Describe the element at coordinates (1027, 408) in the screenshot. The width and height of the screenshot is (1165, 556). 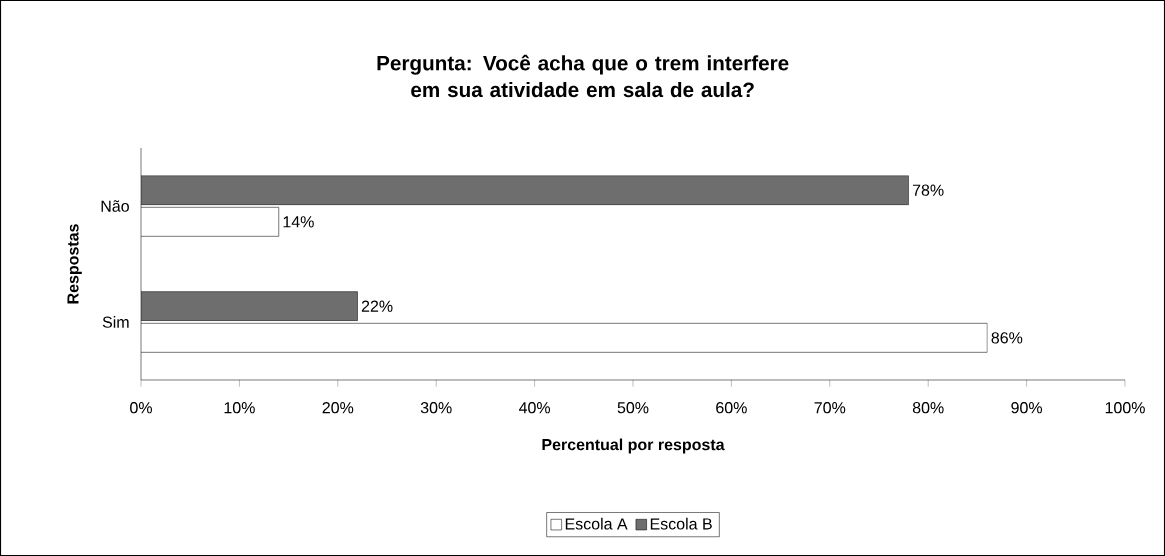
I see `x-tick-label: 90%` at that location.